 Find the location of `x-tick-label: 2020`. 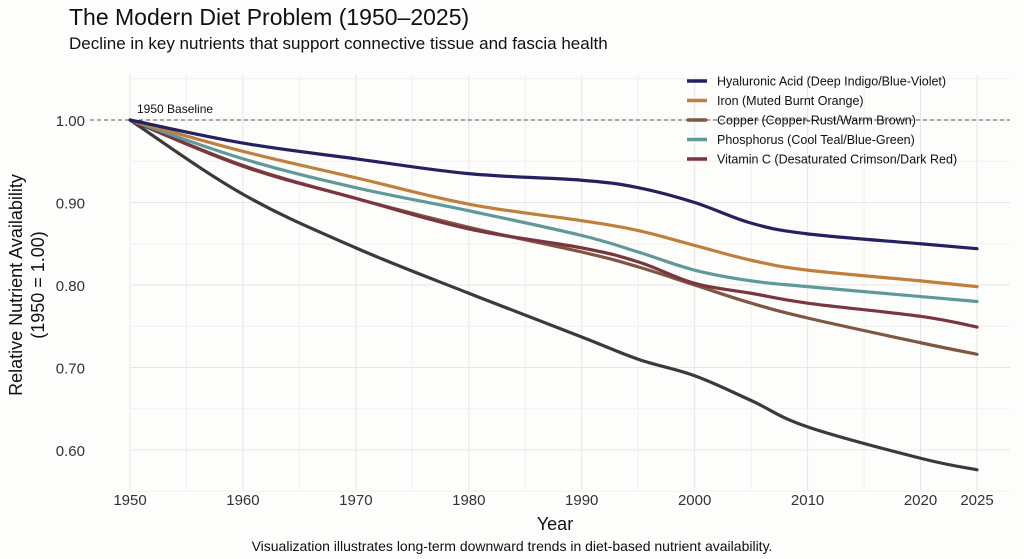

x-tick-label: 2020 is located at coordinates (920, 500).